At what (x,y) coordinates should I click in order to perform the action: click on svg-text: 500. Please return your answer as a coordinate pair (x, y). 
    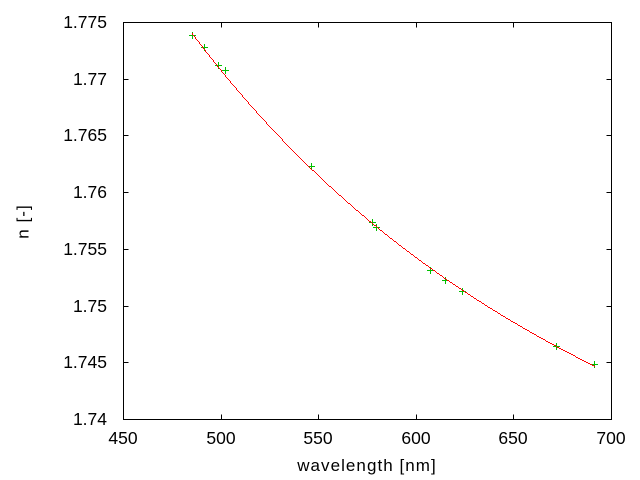
    Looking at the image, I should click on (220, 438).